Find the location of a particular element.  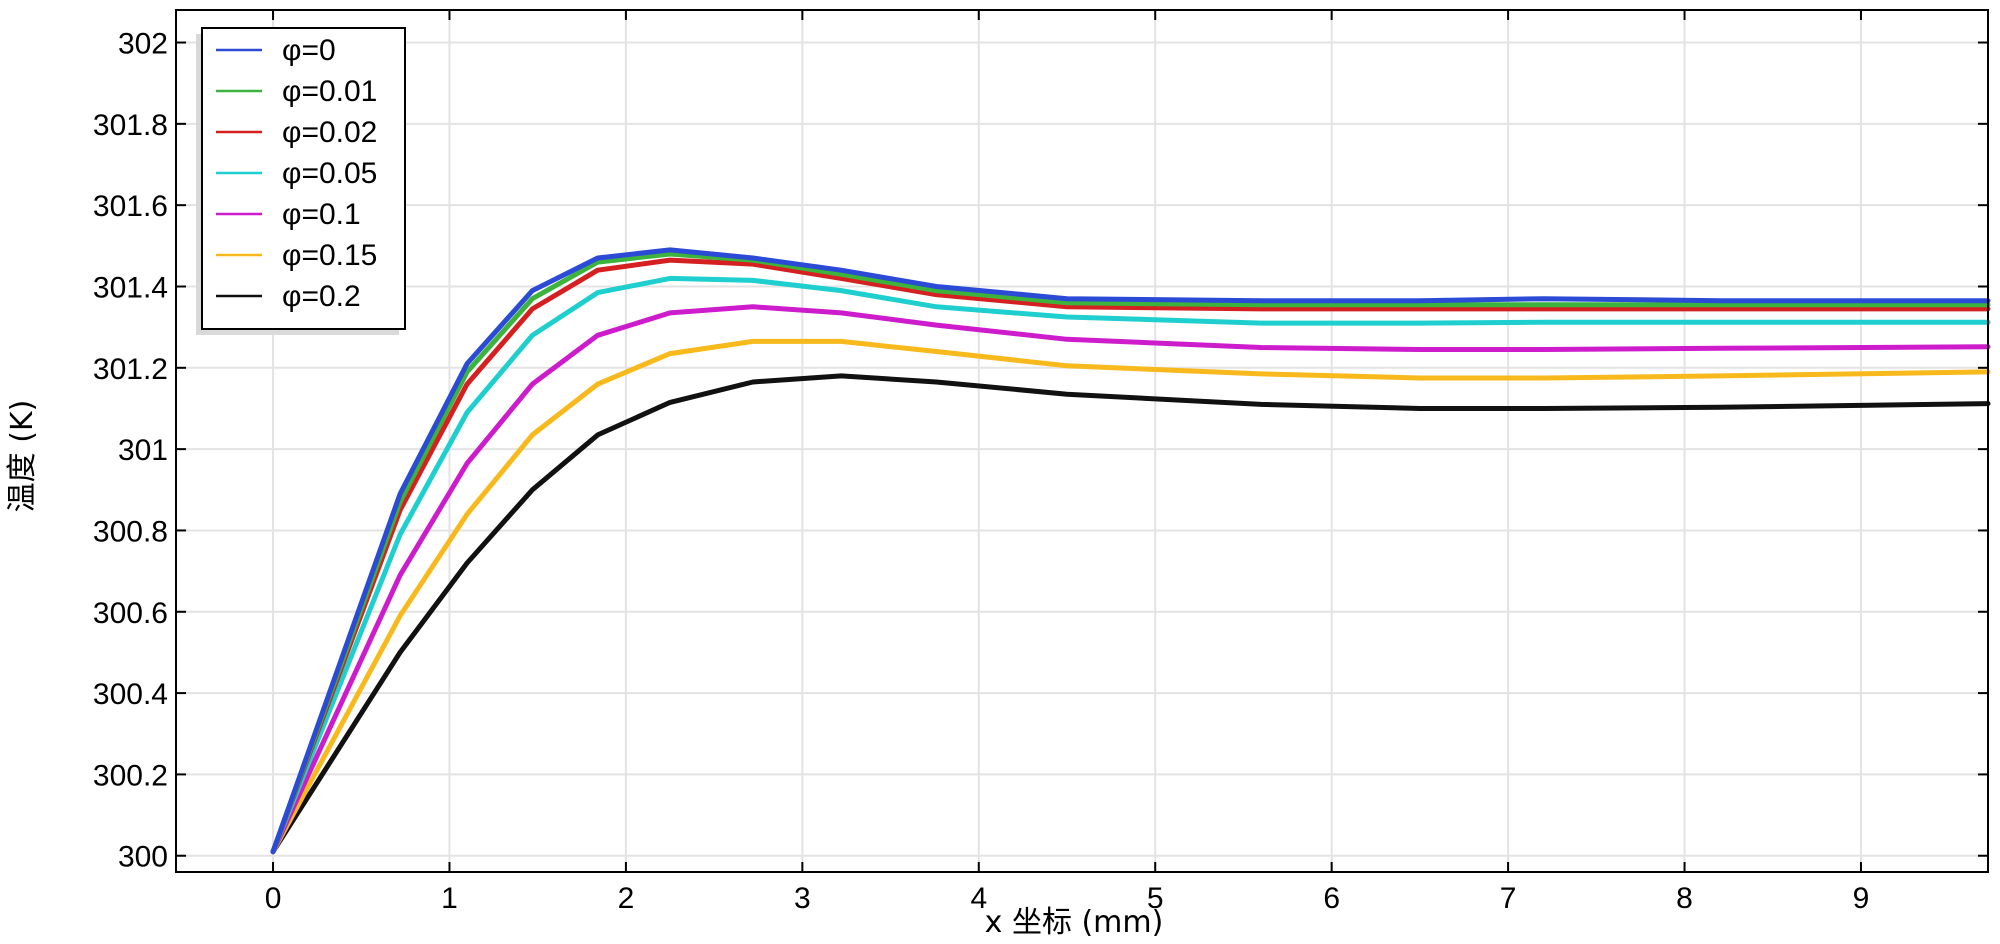

x-tick-label: 0 is located at coordinates (273, 898).